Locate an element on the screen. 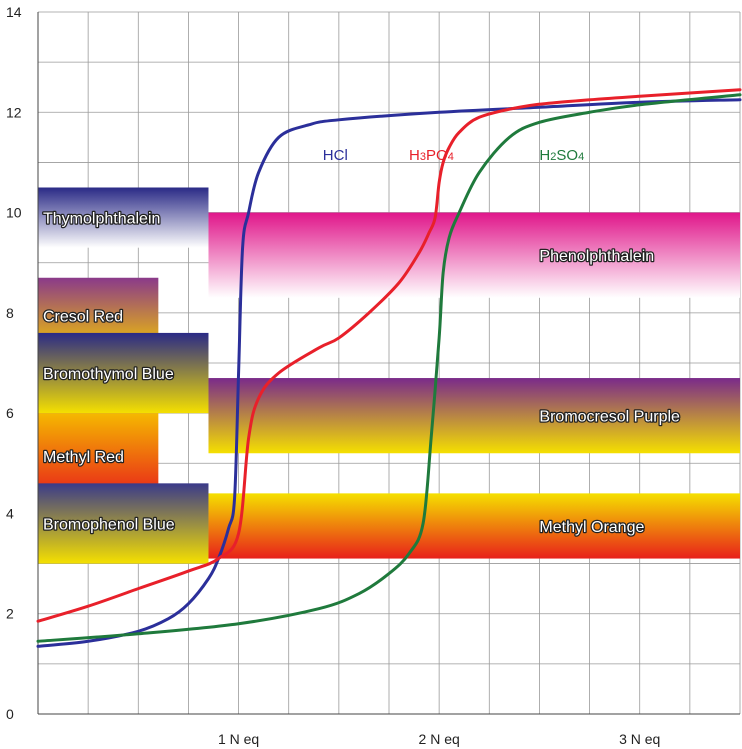 This screenshot has width=742, height=749. x-tick-label: 1 N eq is located at coordinates (238, 739).